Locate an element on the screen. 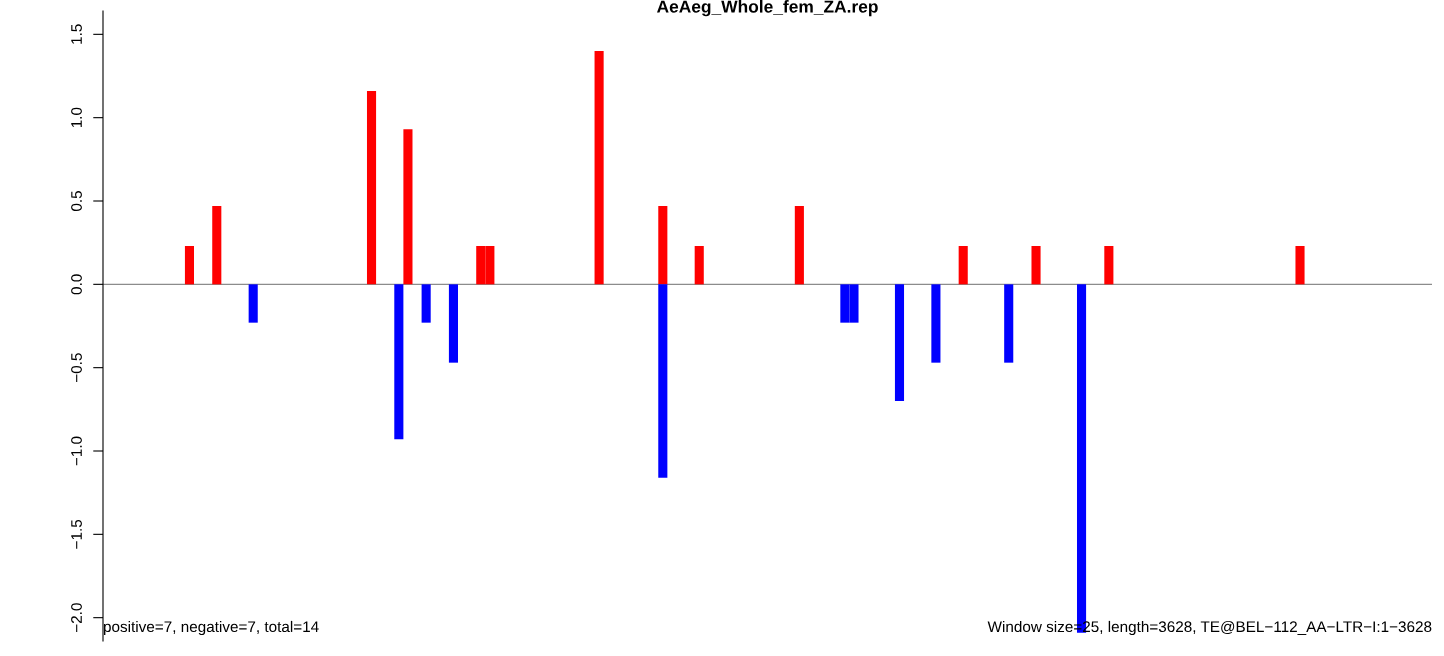 The height and width of the screenshot is (656, 1444). y-tick-label: −1.0 is located at coordinates (76, 451).